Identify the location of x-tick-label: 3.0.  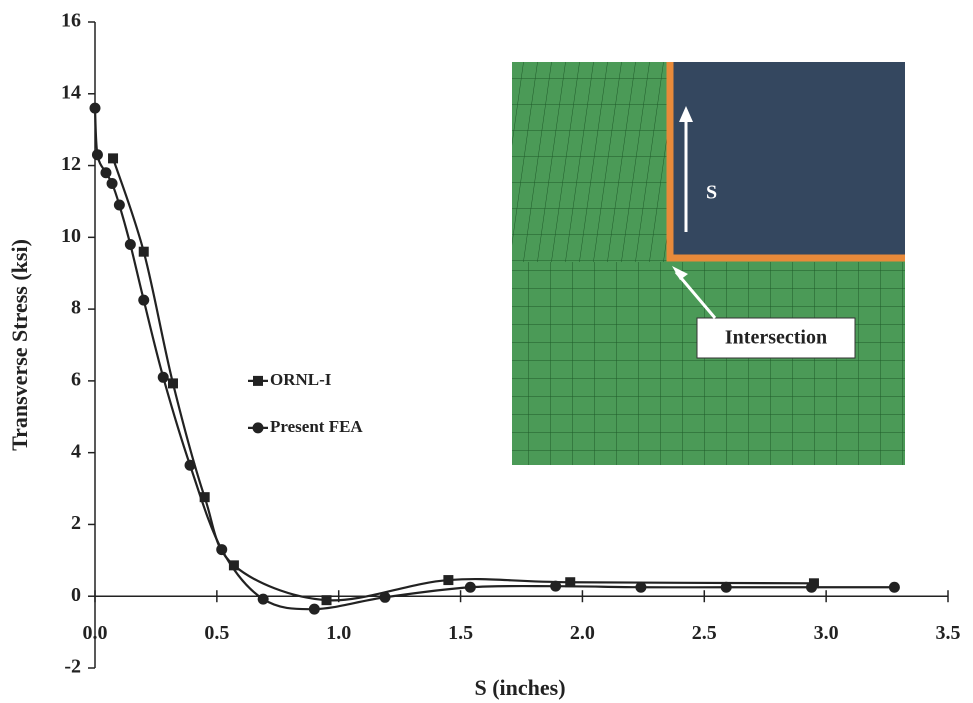
(826, 633).